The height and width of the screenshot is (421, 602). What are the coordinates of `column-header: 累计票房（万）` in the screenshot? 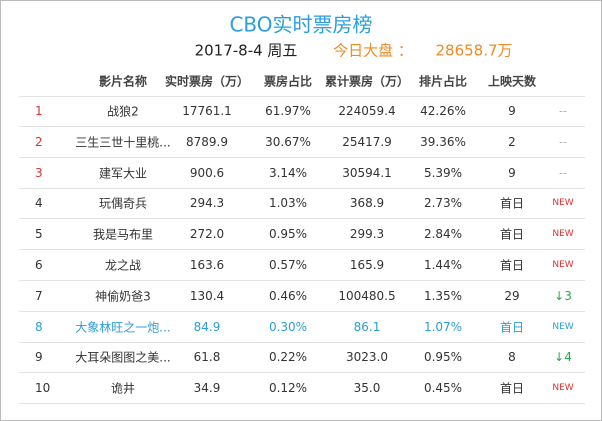 It's located at (367, 81).